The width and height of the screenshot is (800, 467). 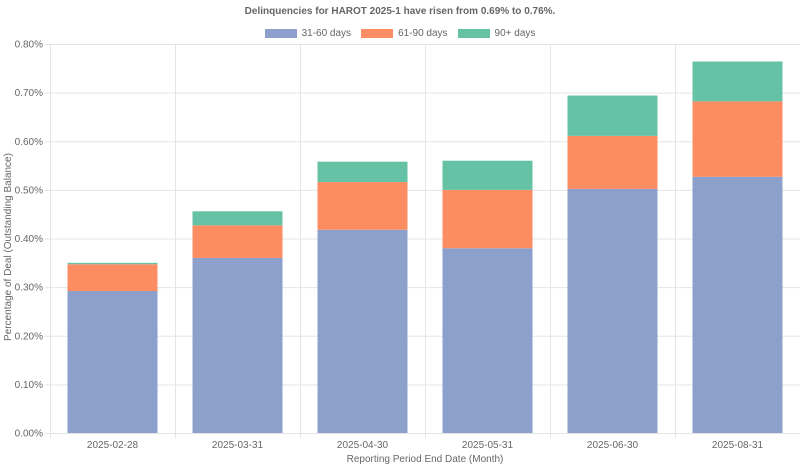 I want to click on x-tick-label: 2025-04-30, so click(x=363, y=445).